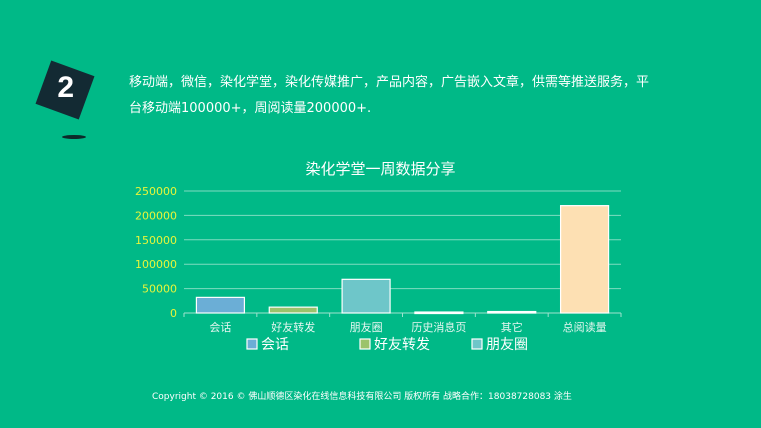  What do you see at coordinates (366, 327) in the screenshot?
I see `x-tick-label: 朋友圈` at bounding box center [366, 327].